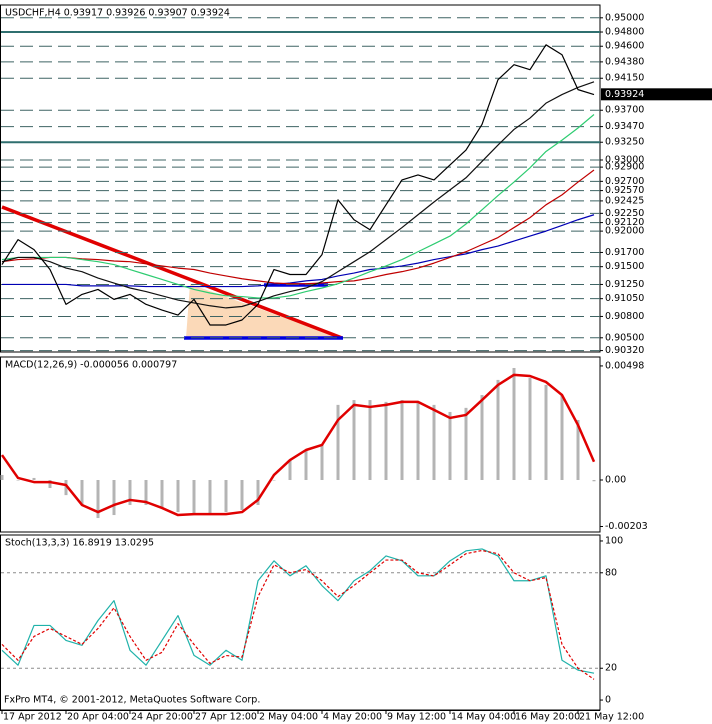  Describe the element at coordinates (352, 717) in the screenshot. I see `x-tick-label: 4 May 20:00` at that location.